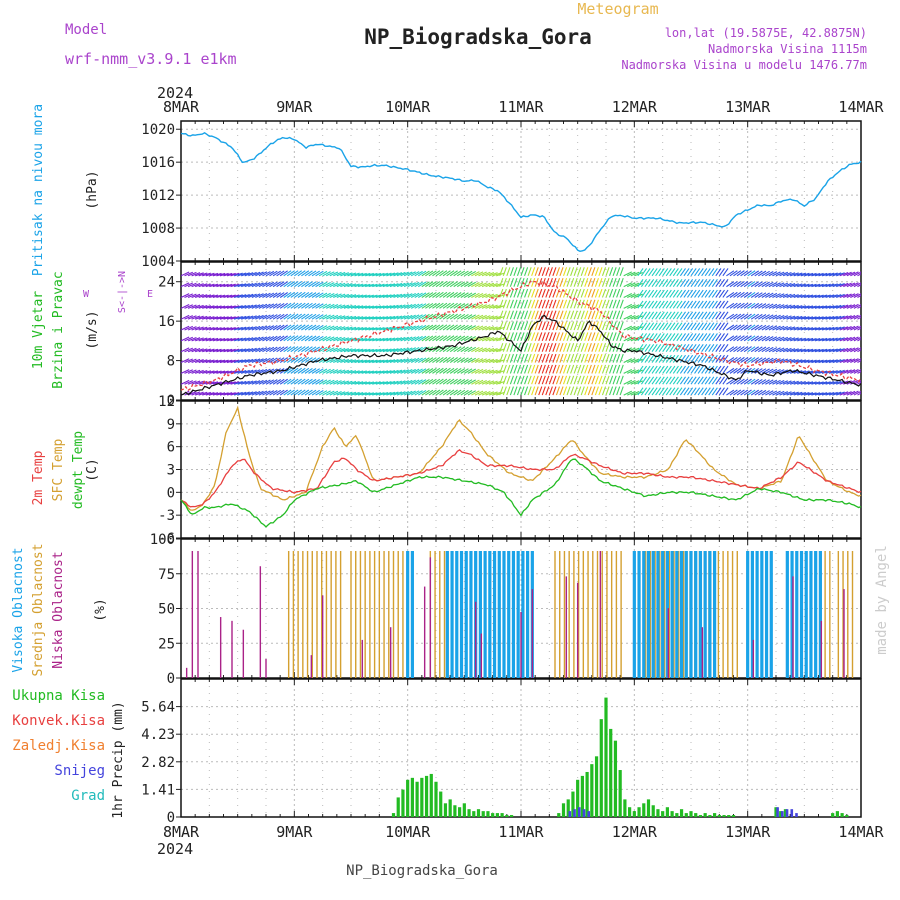 The image size is (900, 900). I want to click on credit-text: made by Angel, so click(882, 600).